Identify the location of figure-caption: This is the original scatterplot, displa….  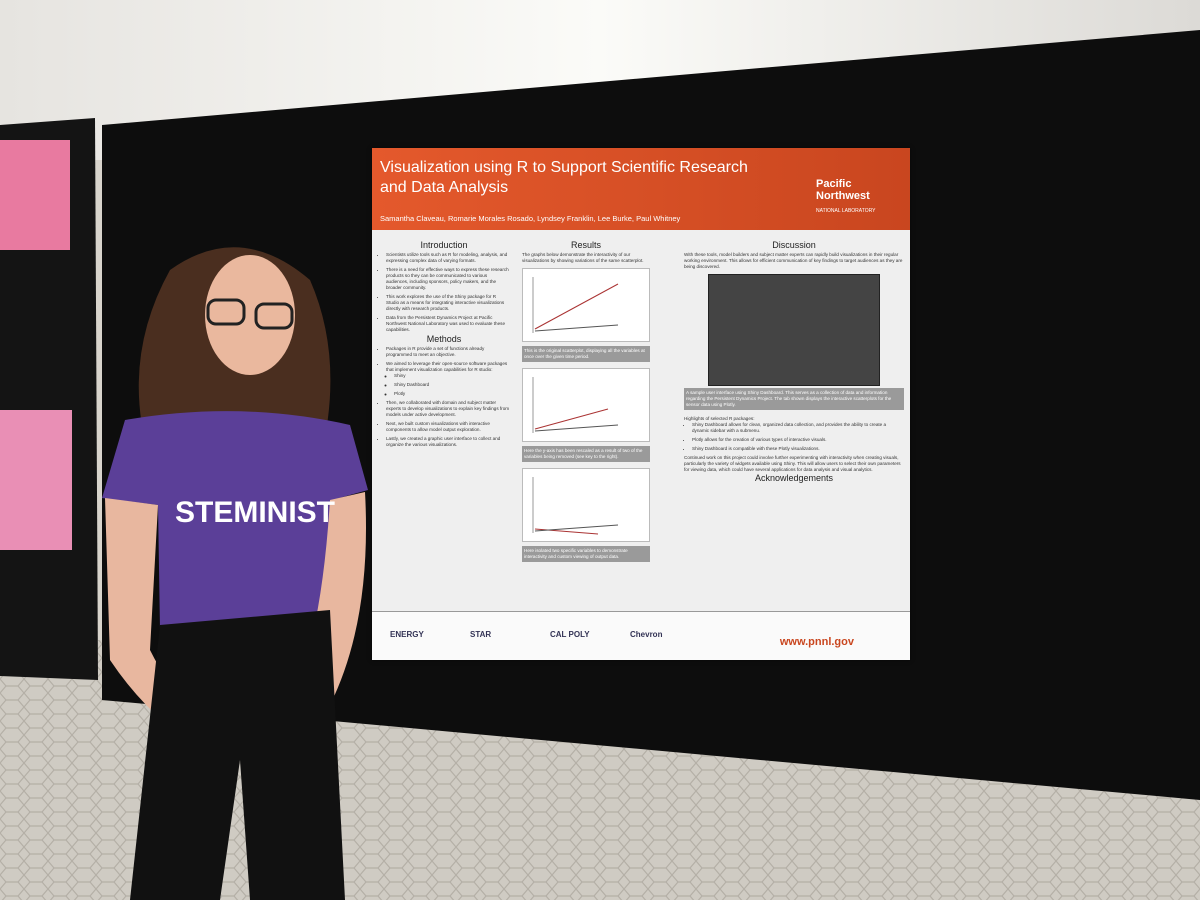
(586, 354).